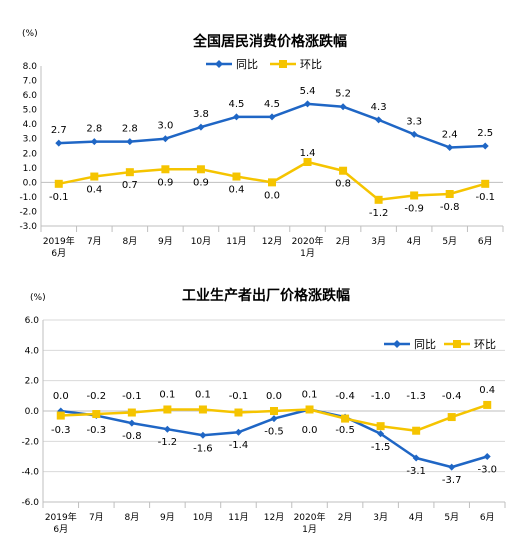 The height and width of the screenshot is (555, 532). Describe the element at coordinates (450, 207) in the screenshot. I see `data-label-mom: -0.8` at that location.